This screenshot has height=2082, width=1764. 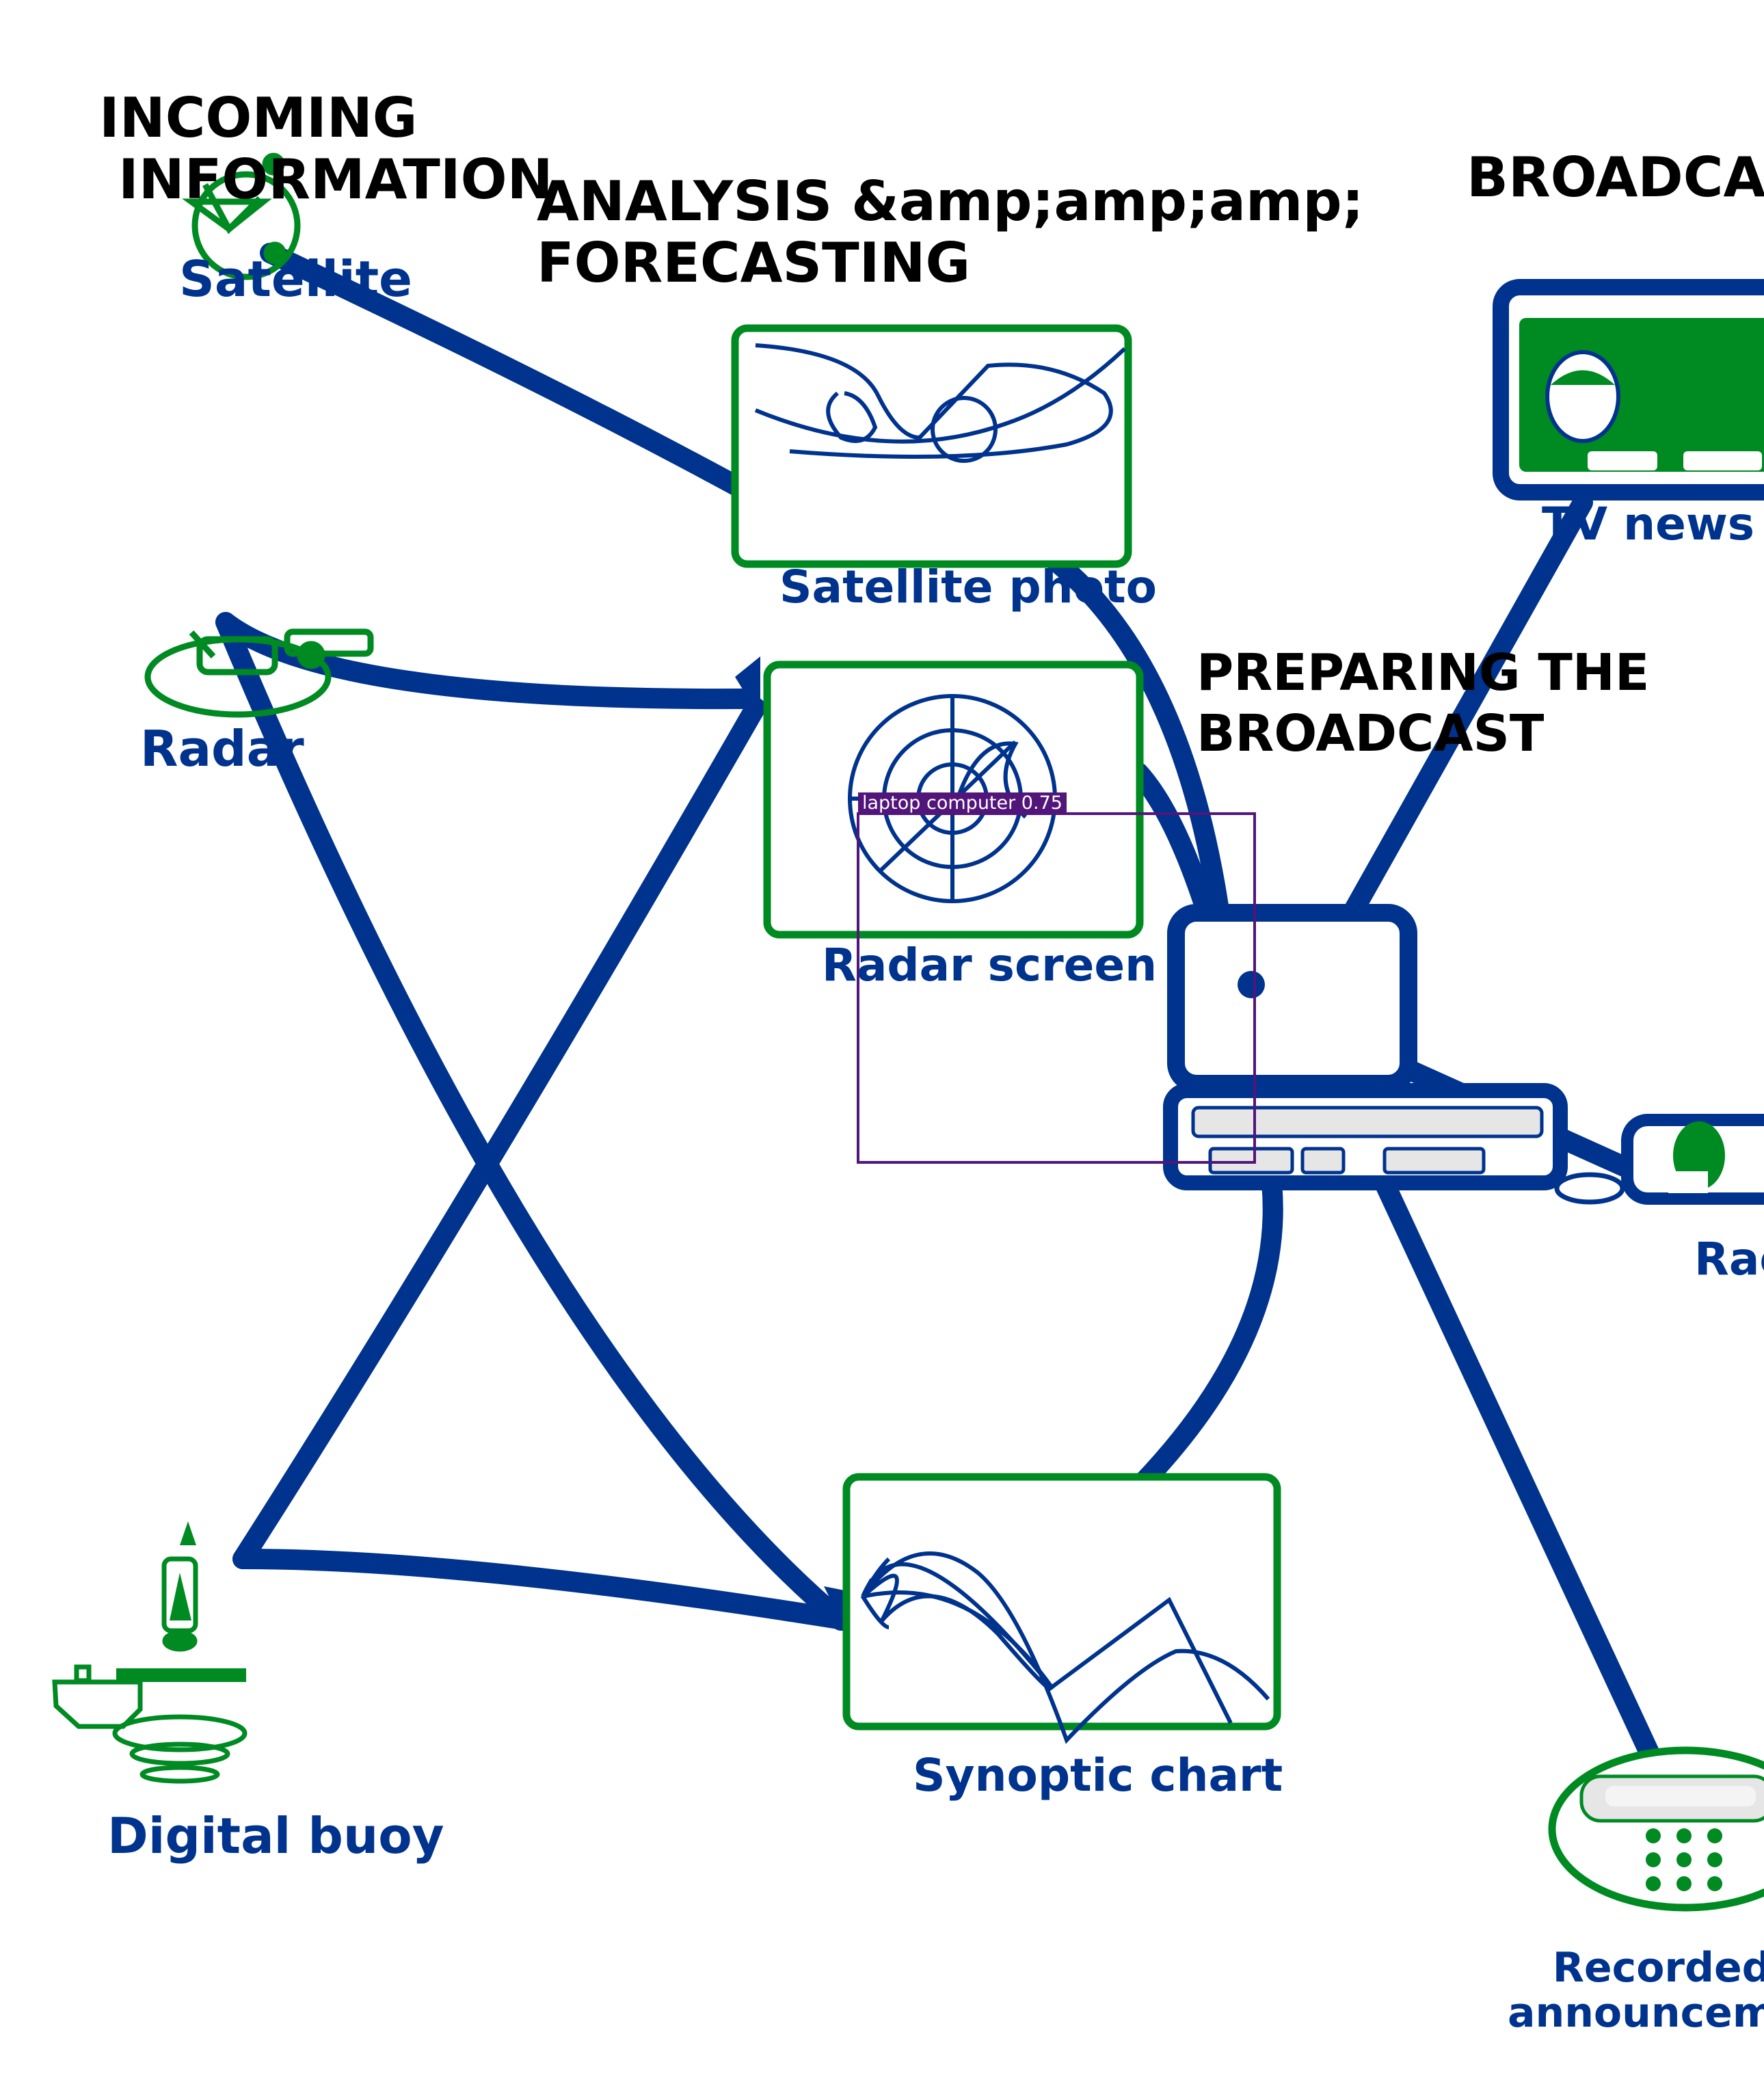 I want to click on label-synoptic-chart: Synoptic chart, so click(x=1098, y=1775).